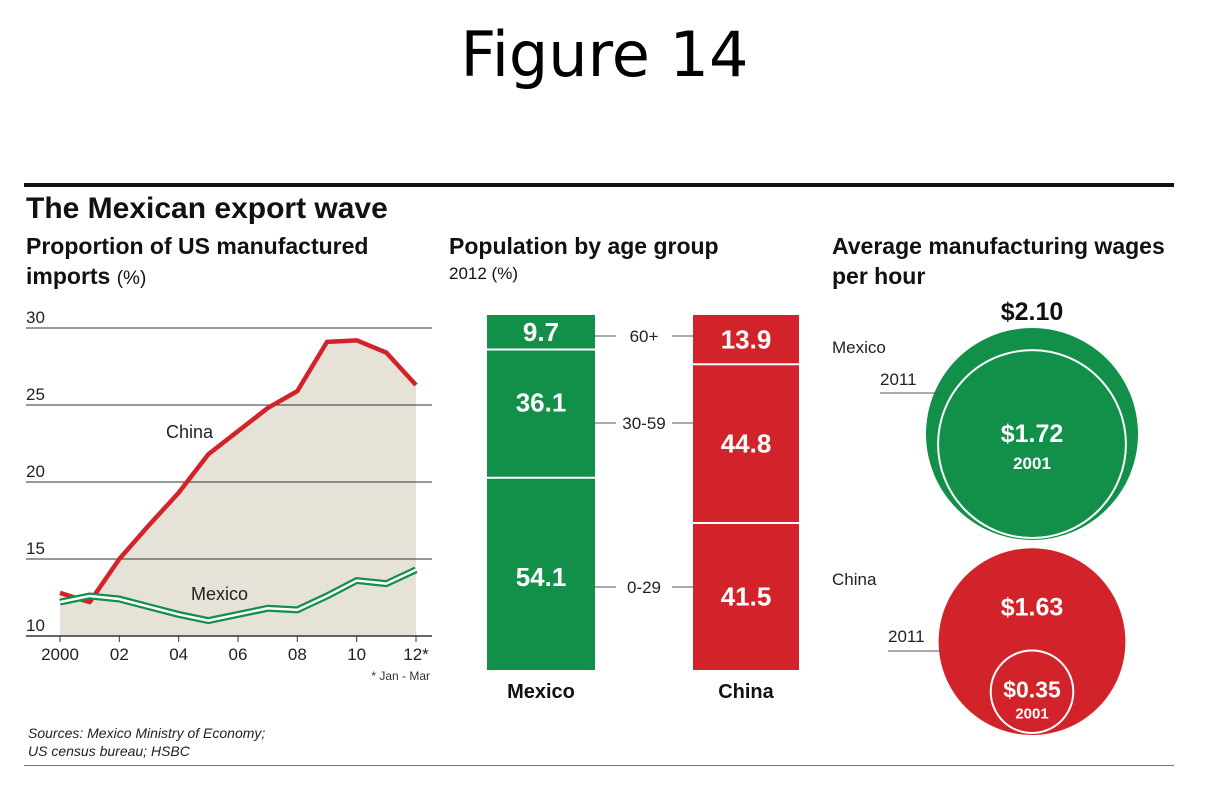  Describe the element at coordinates (197, 261) in the screenshot. I see `line-chart-title-text: Proportion of US manufactured imports` at that location.